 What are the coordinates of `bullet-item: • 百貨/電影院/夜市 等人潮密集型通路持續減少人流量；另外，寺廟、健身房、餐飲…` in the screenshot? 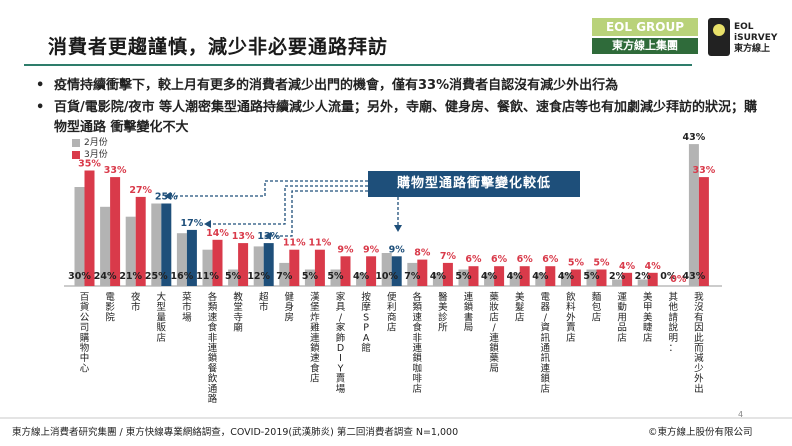 It's located at (397, 118).